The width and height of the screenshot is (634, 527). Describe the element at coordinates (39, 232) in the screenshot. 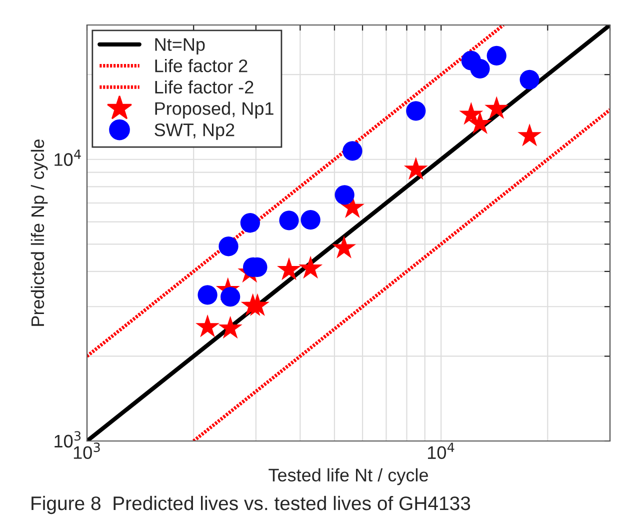

I see `y-axis-title: Predicted life Np / cycle` at that location.